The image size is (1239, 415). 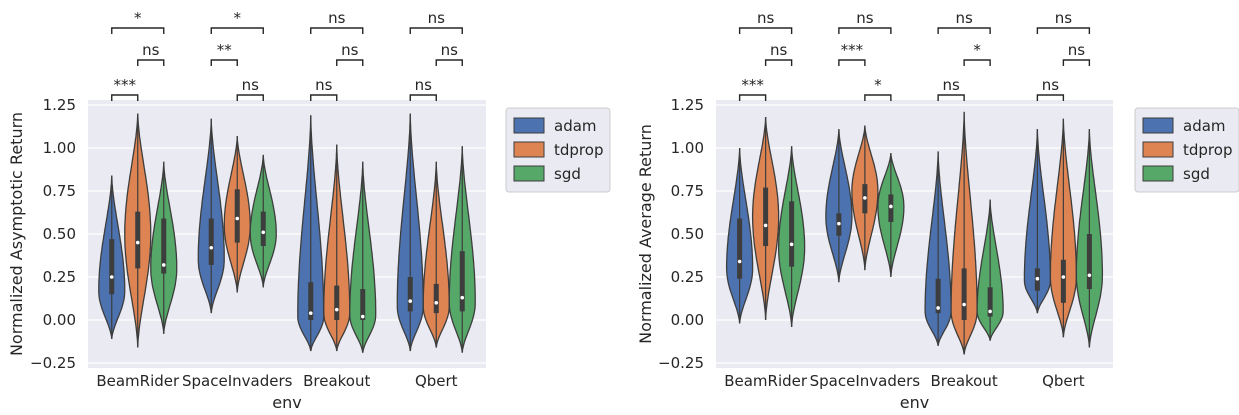 What do you see at coordinates (211, 241) in the screenshot?
I see `iqr-box-adam-SpaceInvaders` at bounding box center [211, 241].